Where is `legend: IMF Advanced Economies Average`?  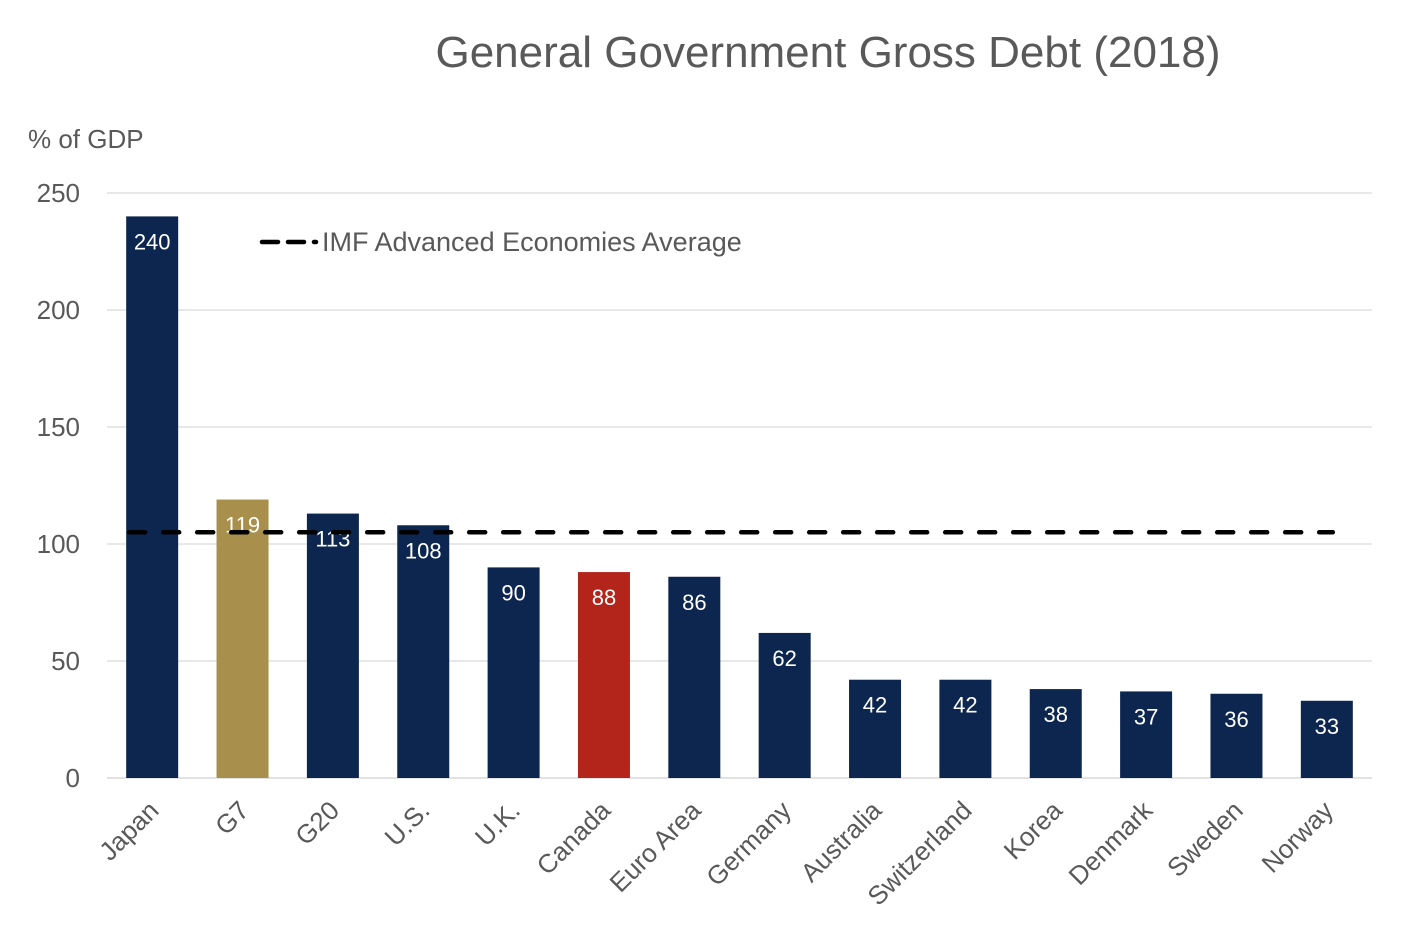
legend: IMF Advanced Economies Average is located at coordinates (500, 242).